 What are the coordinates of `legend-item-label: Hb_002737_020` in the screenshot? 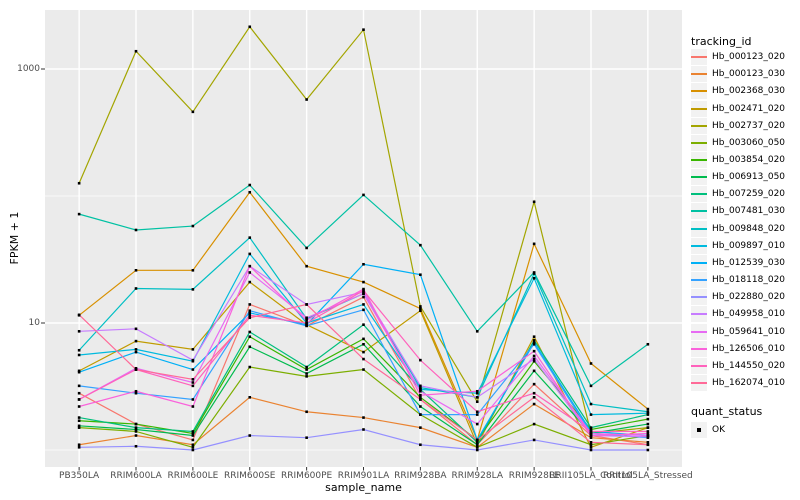 It's located at (749, 125).